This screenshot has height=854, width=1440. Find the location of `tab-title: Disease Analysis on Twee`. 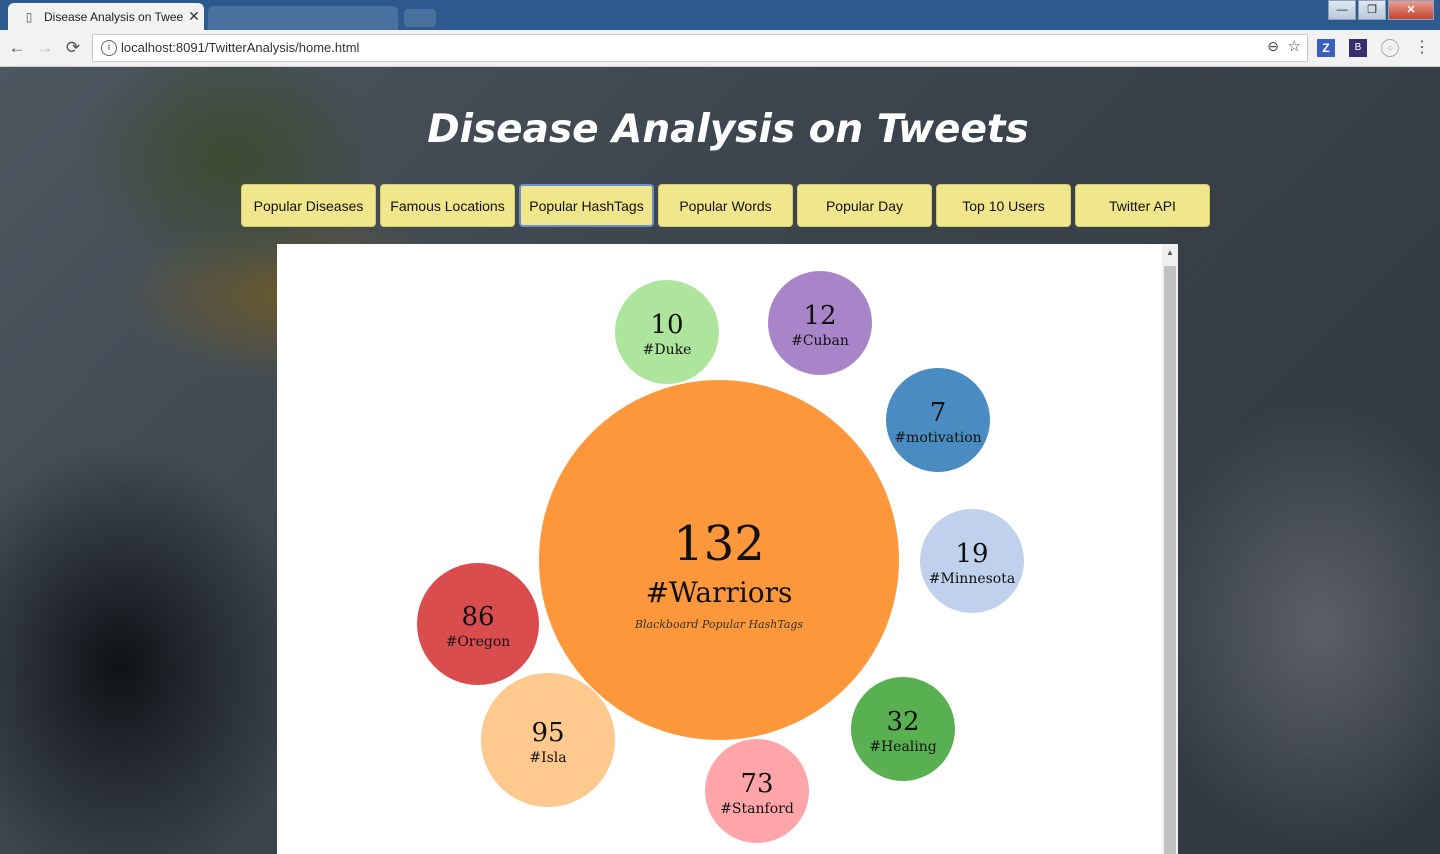

tab-title: Disease Analysis on Twee is located at coordinates (114, 16).